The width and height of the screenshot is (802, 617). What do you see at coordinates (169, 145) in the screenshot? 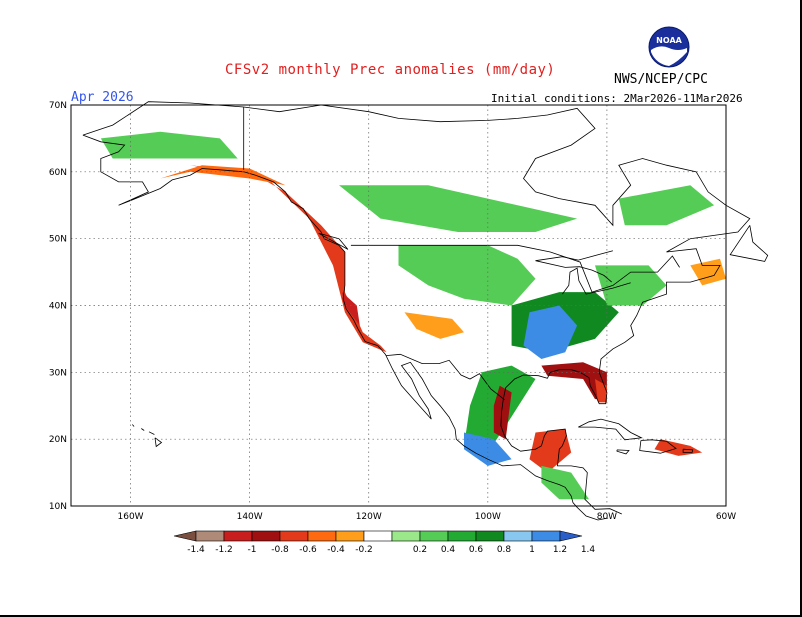
I see `anomaly-alaska-interior-wet` at bounding box center [169, 145].